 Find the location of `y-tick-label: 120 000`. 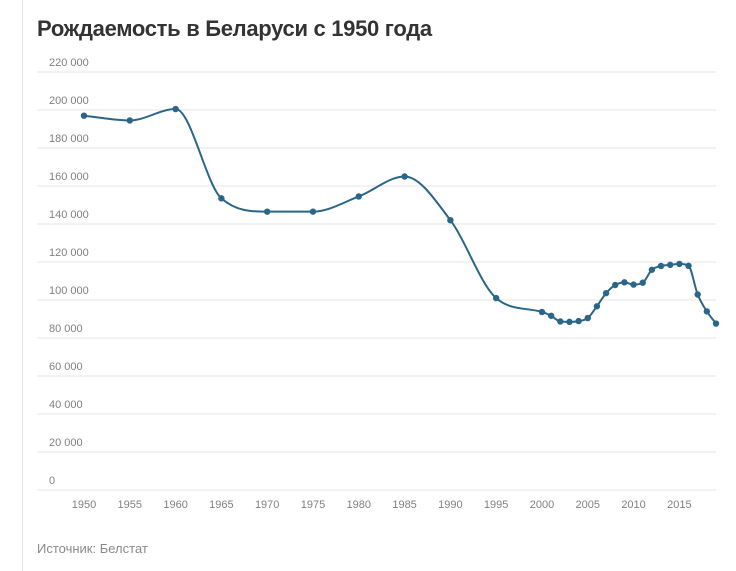

y-tick-label: 120 000 is located at coordinates (69, 253).